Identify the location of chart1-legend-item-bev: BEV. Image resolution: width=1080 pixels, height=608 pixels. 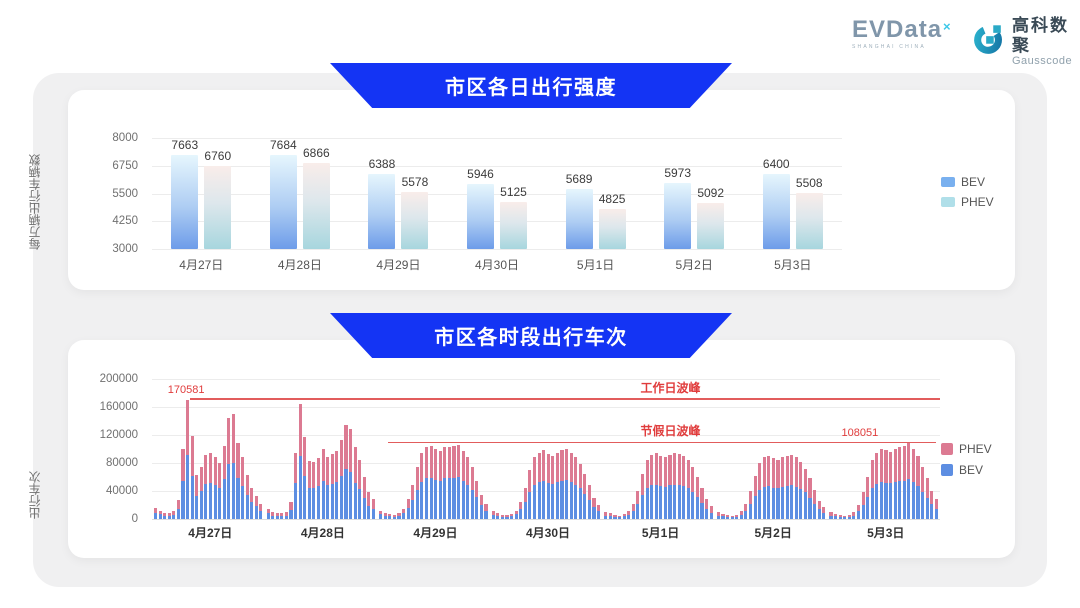
(967, 182).